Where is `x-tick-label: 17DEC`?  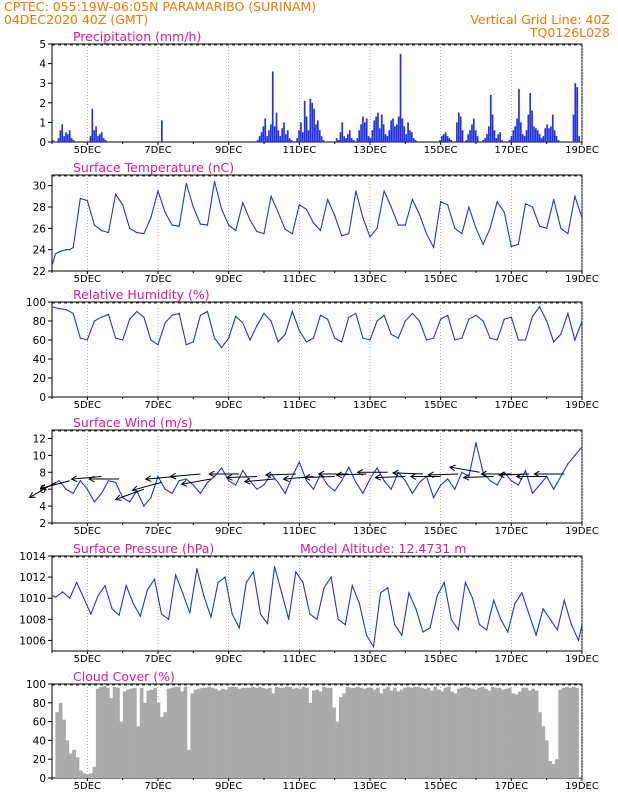 x-tick-label: 17DEC is located at coordinates (511, 659).